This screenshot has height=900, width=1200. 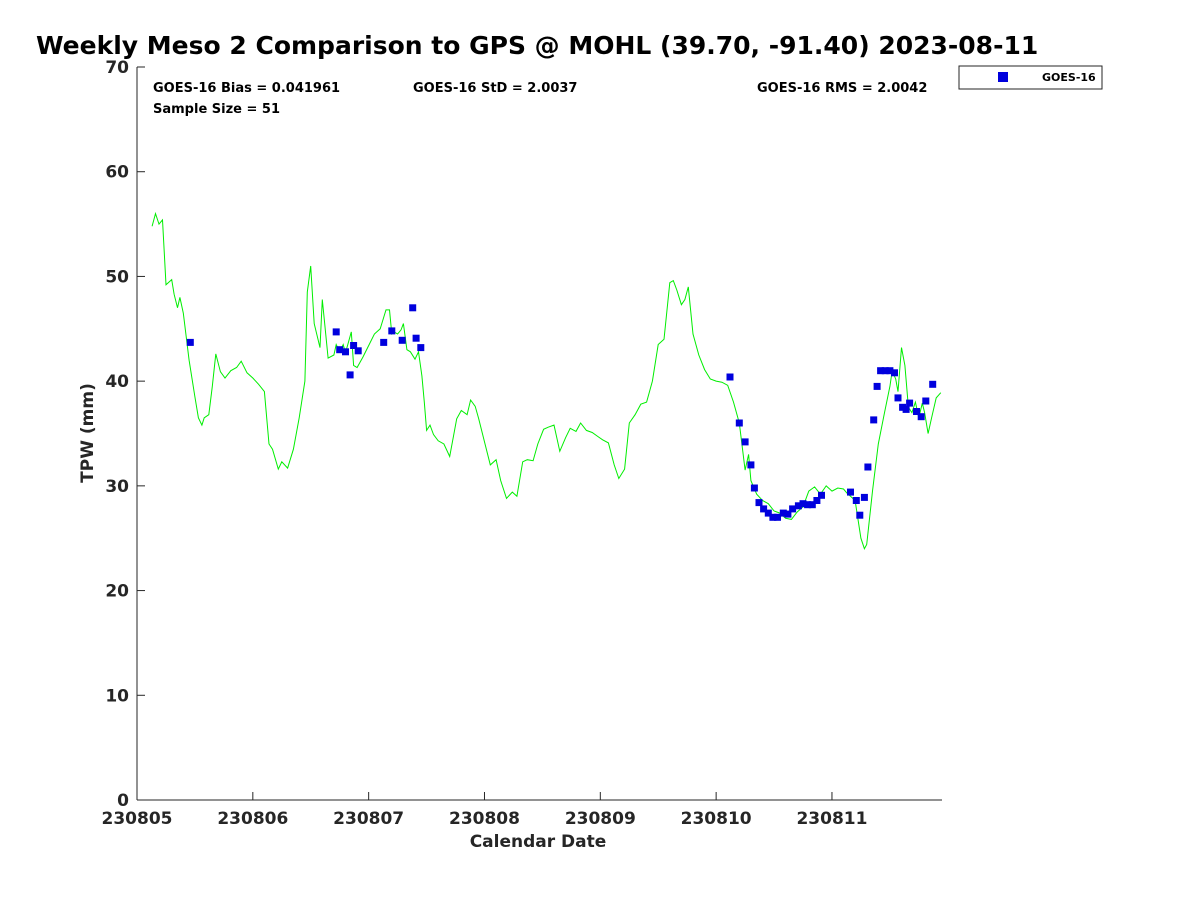 I want to click on rms-stat: GOES-16 RMS = 2.0042, so click(x=842, y=88).